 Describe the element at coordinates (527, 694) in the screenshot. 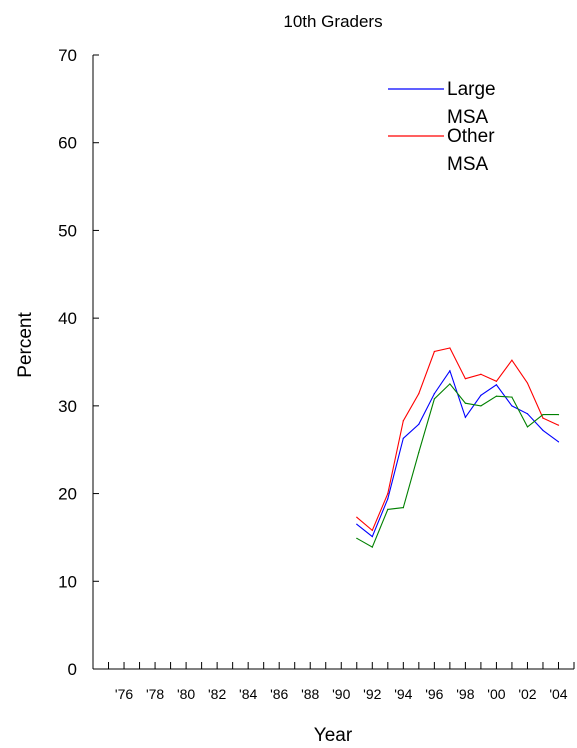

I see `x-tick-label: '02` at that location.